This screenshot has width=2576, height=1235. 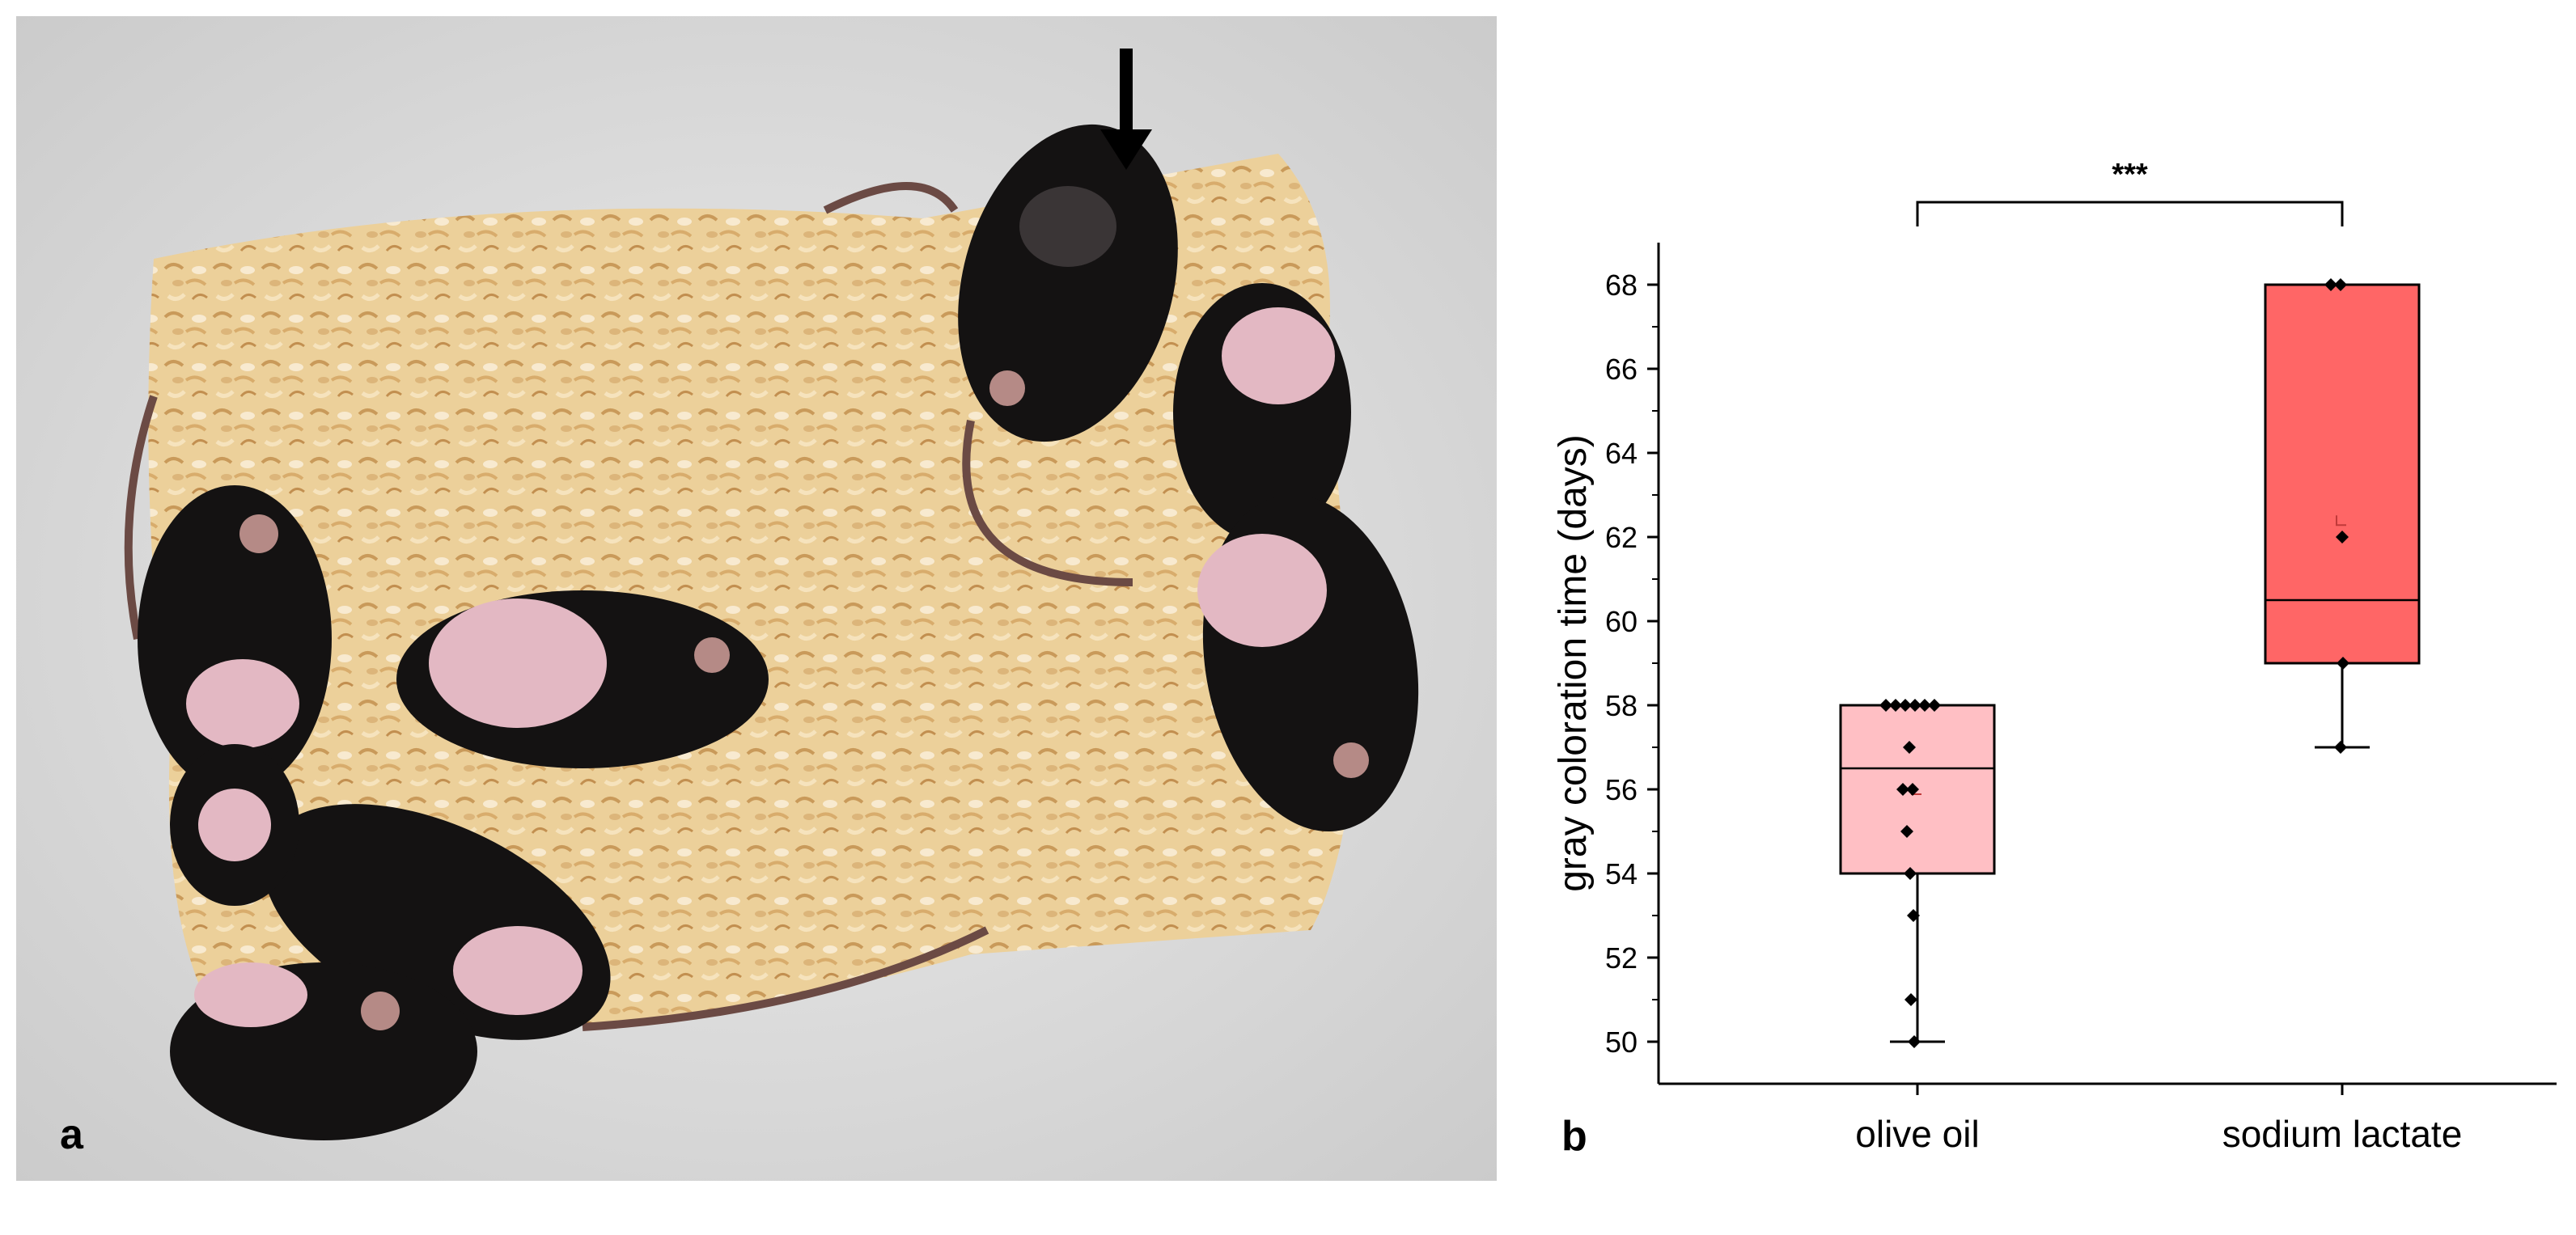 What do you see at coordinates (1621, 621) in the screenshot?
I see `y-tick-label: 60` at bounding box center [1621, 621].